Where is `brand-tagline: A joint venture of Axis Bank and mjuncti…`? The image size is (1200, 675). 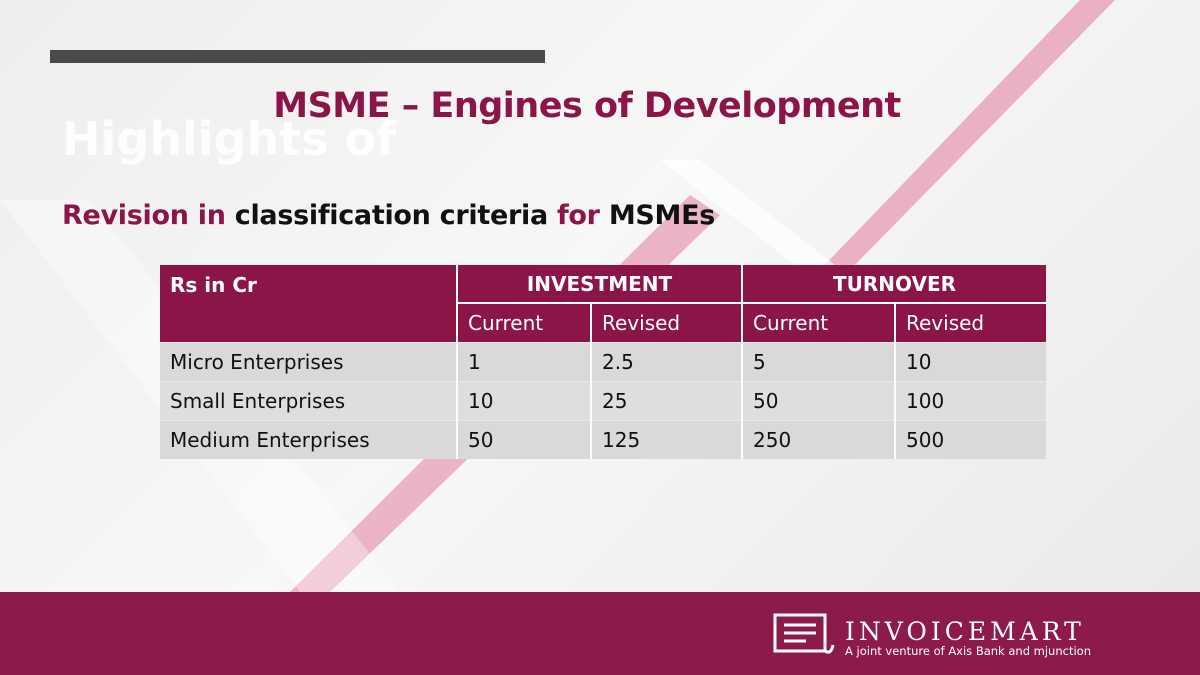
brand-tagline: A joint venture of Axis Bank and mjuncti… is located at coordinates (968, 651).